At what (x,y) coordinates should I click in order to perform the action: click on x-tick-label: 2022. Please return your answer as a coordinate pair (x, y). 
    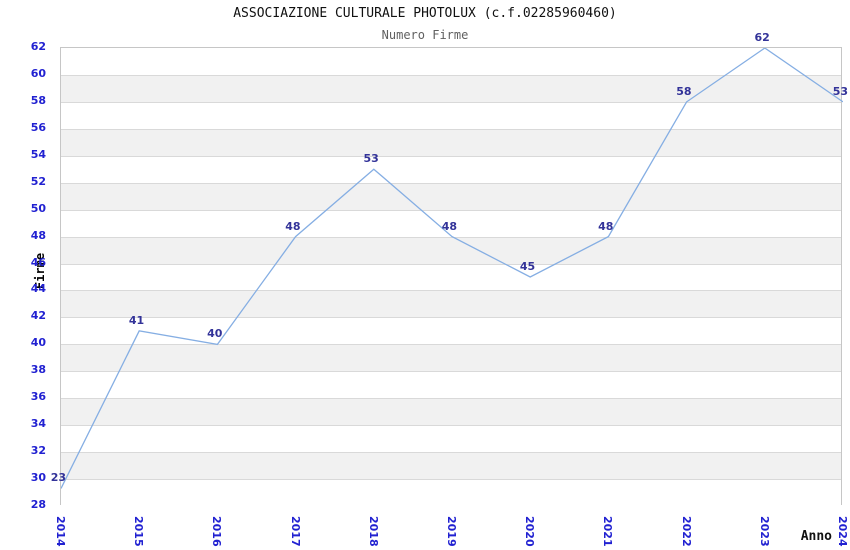
    Looking at the image, I should click on (686, 531).